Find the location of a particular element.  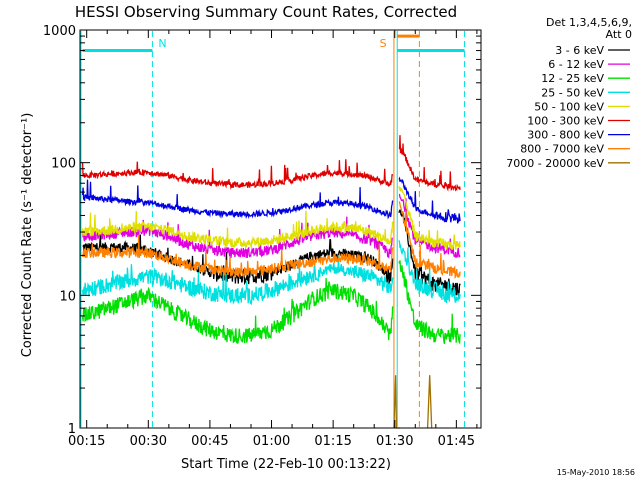

flag-bars is located at coordinates (273, 43).